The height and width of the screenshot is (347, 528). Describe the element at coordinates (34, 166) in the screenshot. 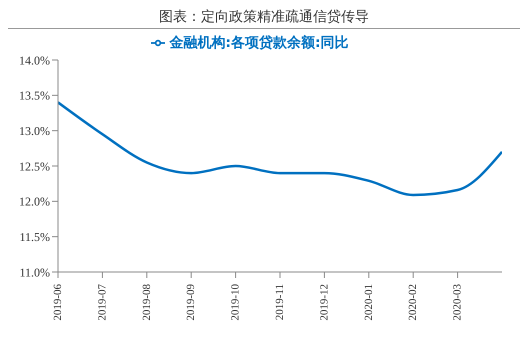

I see `y-tick-label: 12.5%` at that location.